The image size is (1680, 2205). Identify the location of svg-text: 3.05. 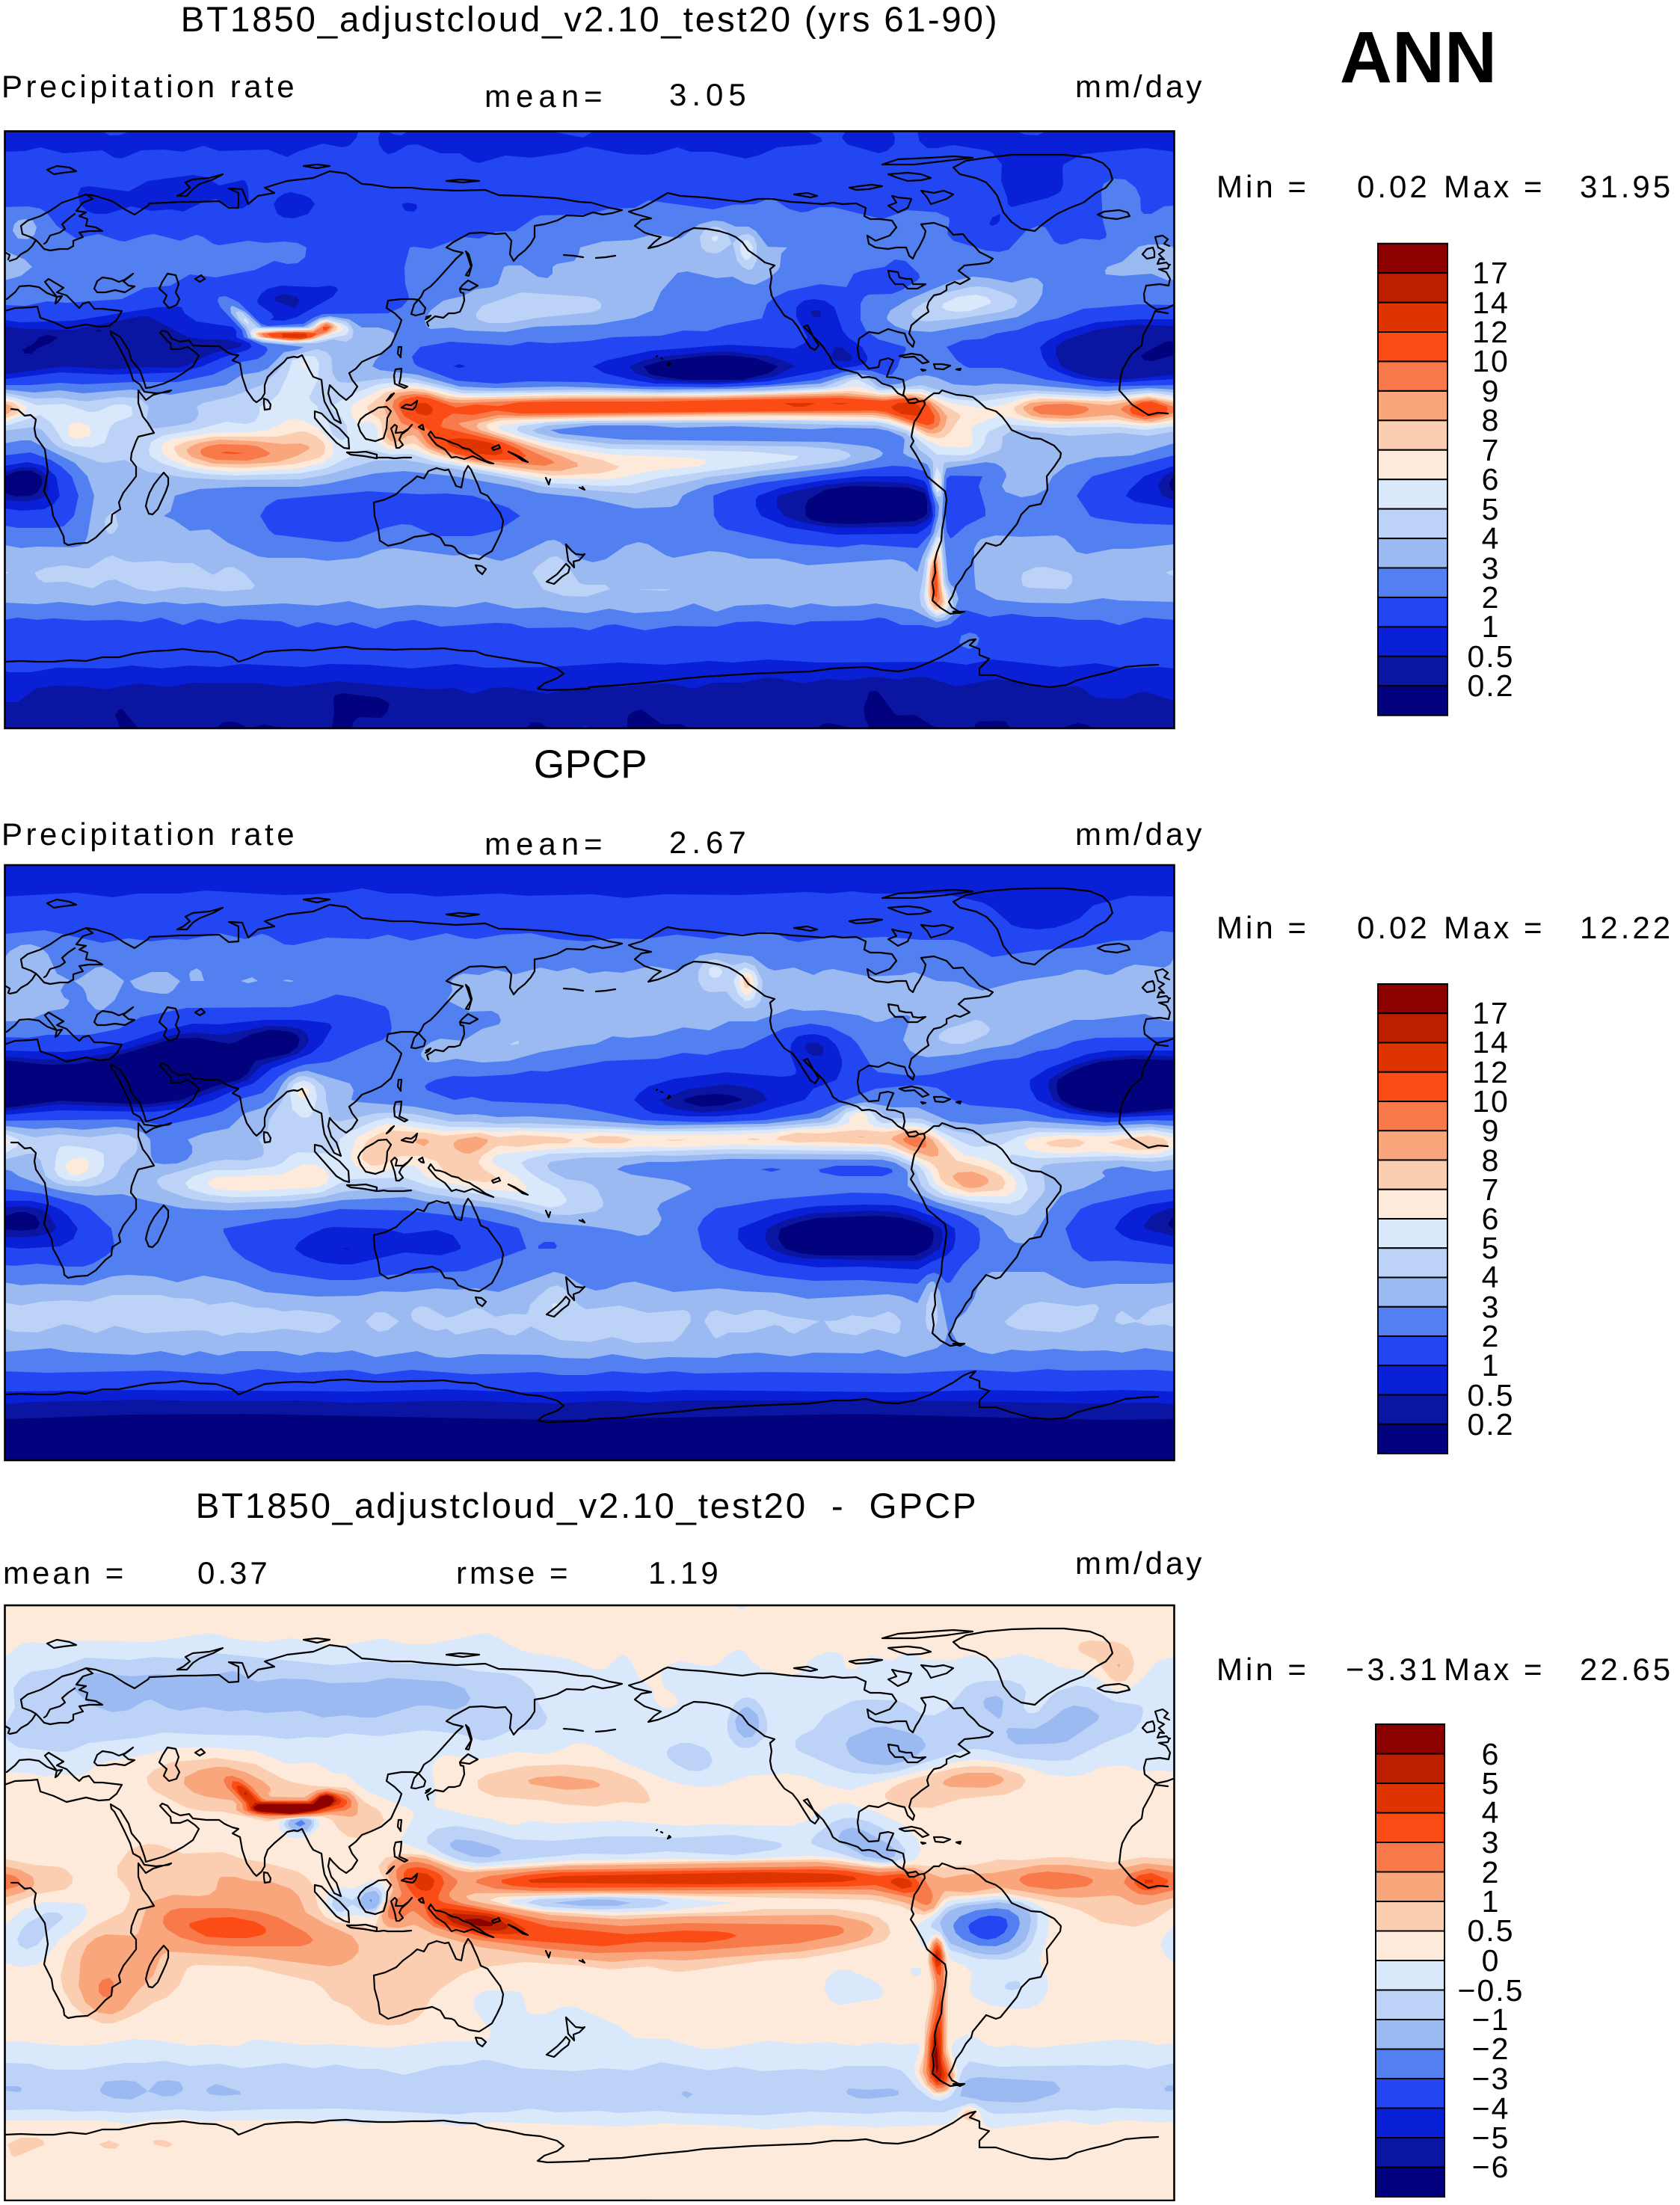
(710, 94).